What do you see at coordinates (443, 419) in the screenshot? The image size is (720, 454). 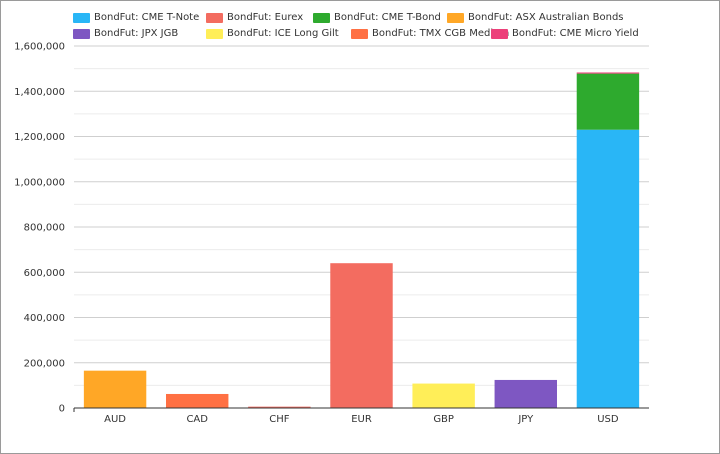 I see `x-tick-label: GBP` at bounding box center [443, 419].